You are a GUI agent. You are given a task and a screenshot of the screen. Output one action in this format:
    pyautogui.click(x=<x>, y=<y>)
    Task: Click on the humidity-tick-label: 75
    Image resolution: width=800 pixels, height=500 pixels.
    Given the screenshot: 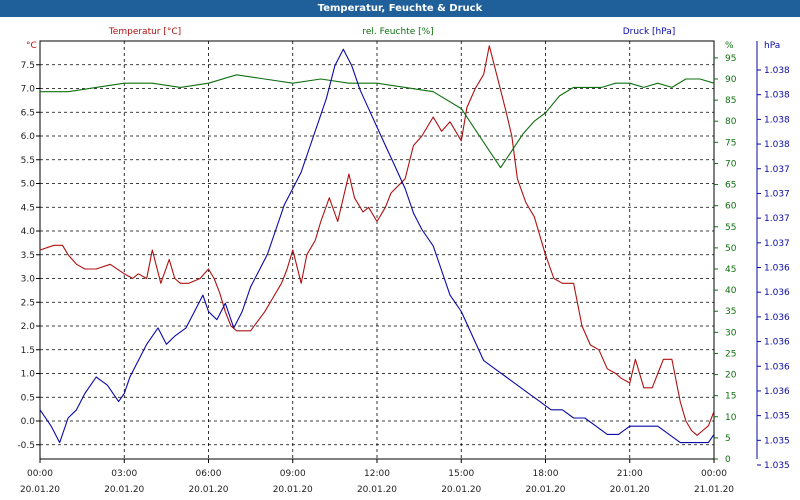 What is the action you would take?
    pyautogui.click(x=730, y=143)
    